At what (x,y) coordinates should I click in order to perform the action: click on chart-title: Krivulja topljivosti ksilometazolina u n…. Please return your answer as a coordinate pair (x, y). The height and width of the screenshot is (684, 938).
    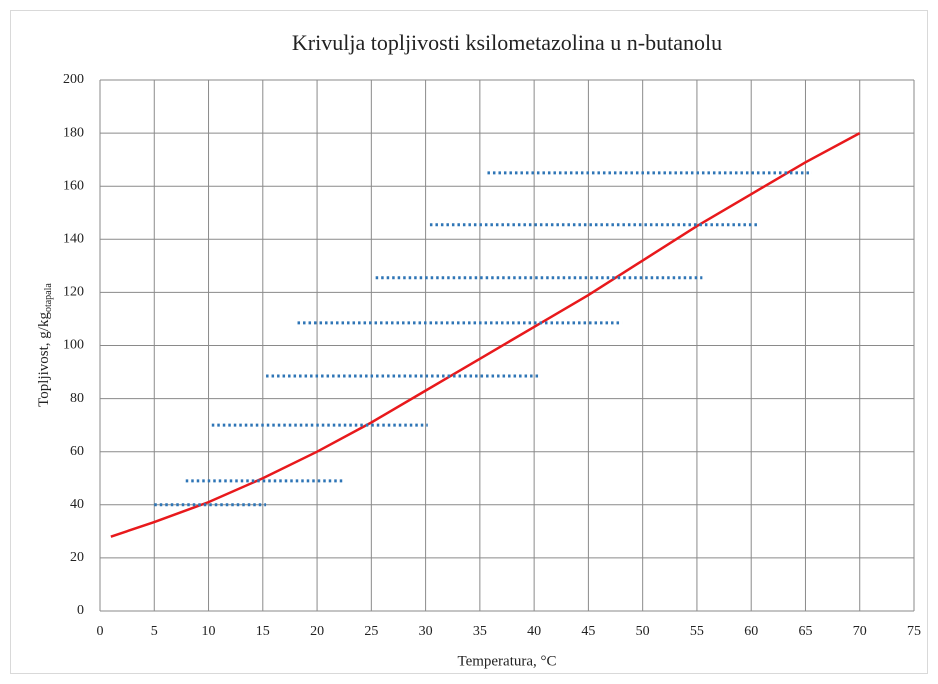
    Looking at the image, I should click on (507, 42).